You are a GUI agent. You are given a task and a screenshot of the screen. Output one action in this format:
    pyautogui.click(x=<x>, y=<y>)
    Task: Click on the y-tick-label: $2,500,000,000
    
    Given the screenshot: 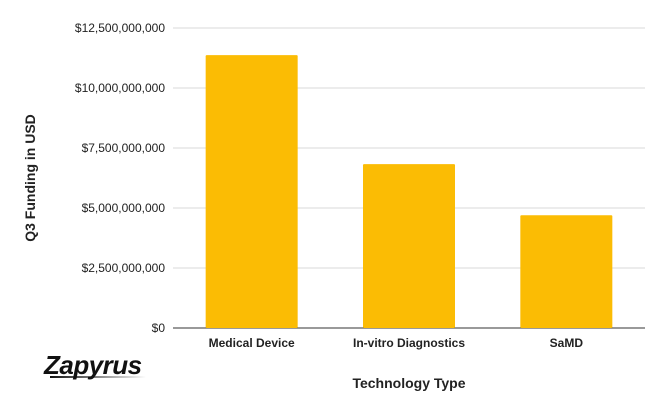 What is the action you would take?
    pyautogui.click(x=124, y=268)
    